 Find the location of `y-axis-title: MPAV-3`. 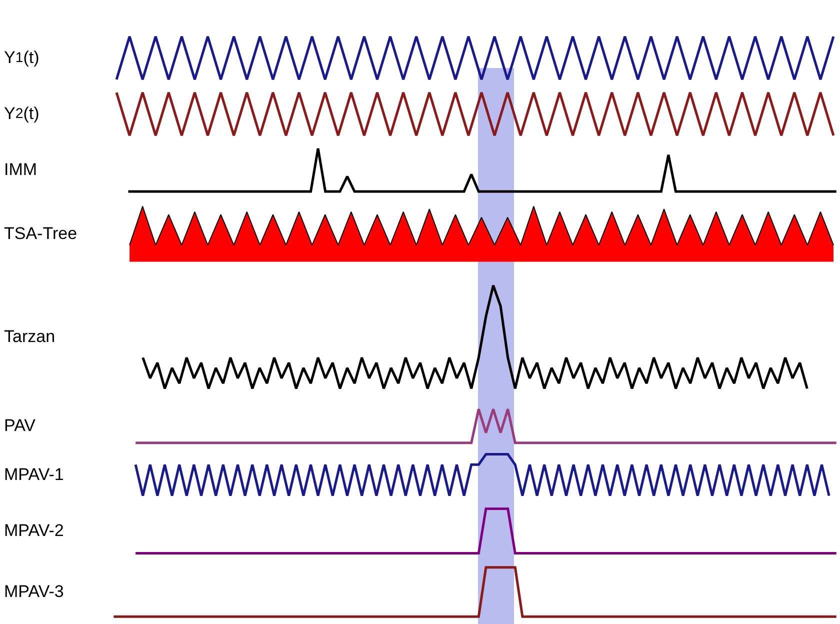

y-axis-title: MPAV-3 is located at coordinates (34, 592).